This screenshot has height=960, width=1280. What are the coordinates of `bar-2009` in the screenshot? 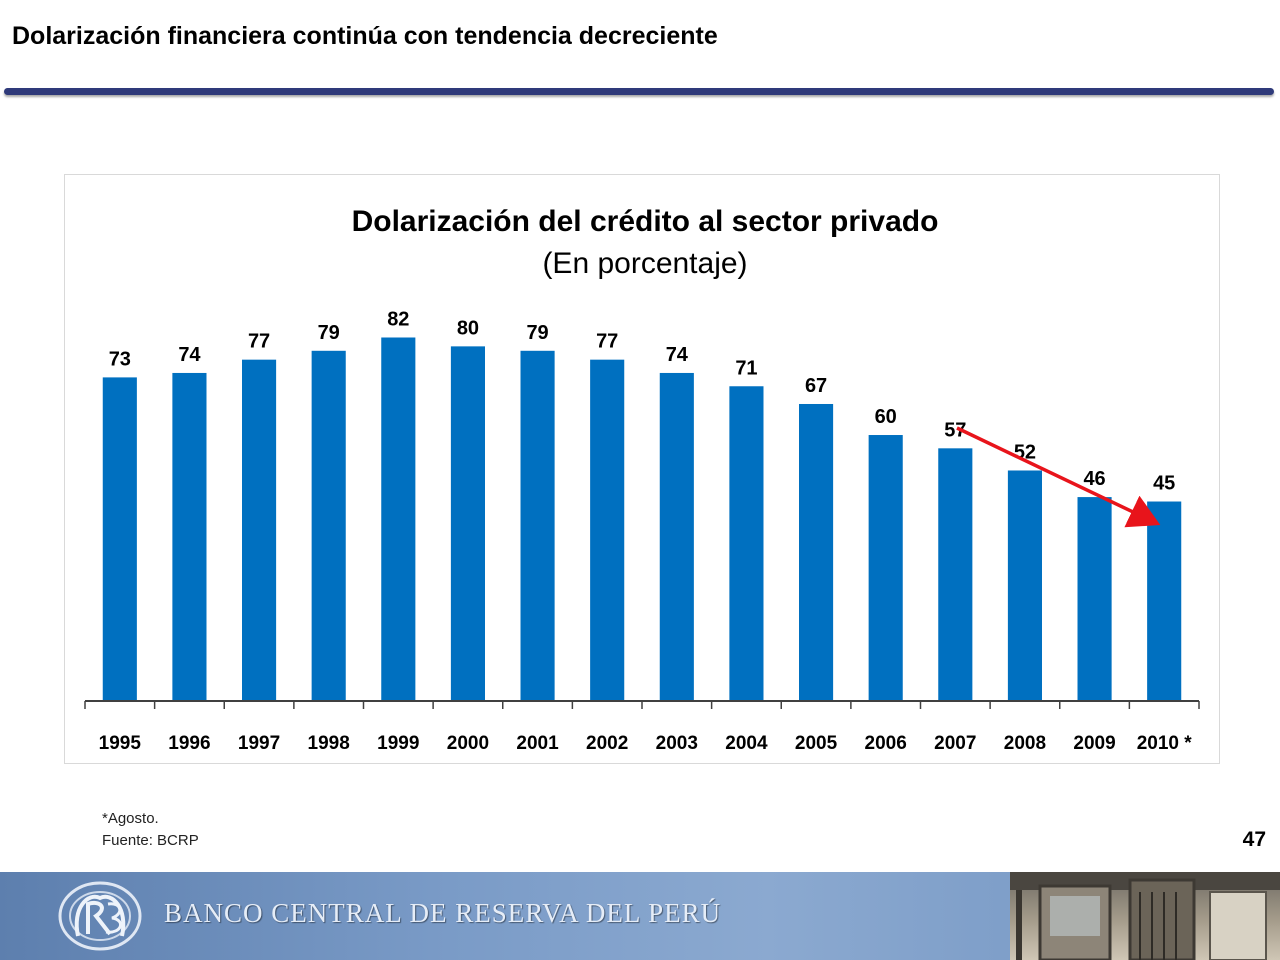 It's located at (1094, 599).